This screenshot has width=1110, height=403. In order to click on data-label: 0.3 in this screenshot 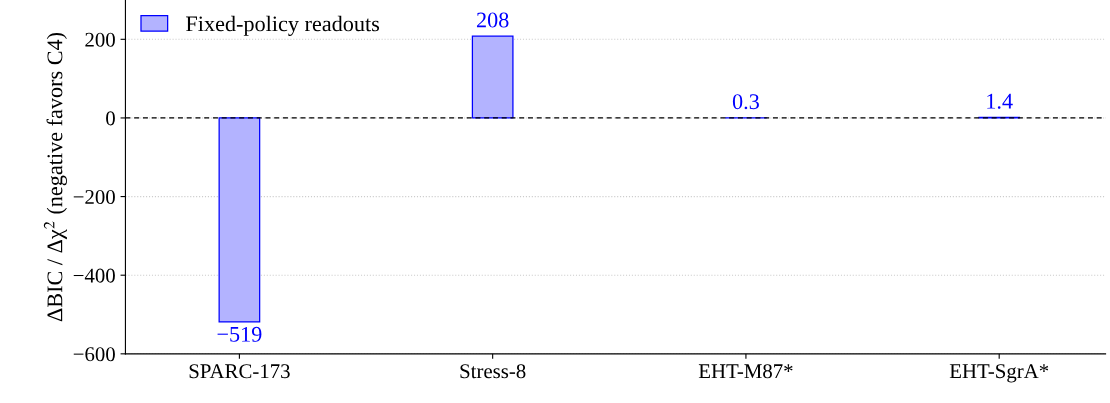, I will do `click(745, 102)`.